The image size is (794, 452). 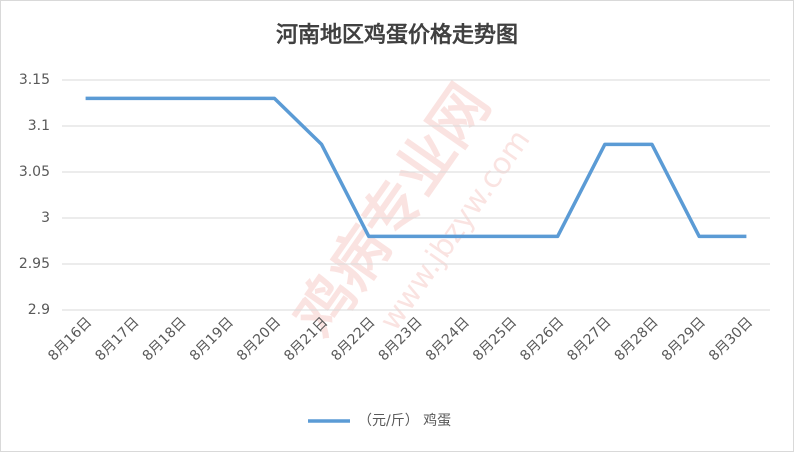 What do you see at coordinates (39, 126) in the screenshot?
I see `y-tick-label: 3.1` at bounding box center [39, 126].